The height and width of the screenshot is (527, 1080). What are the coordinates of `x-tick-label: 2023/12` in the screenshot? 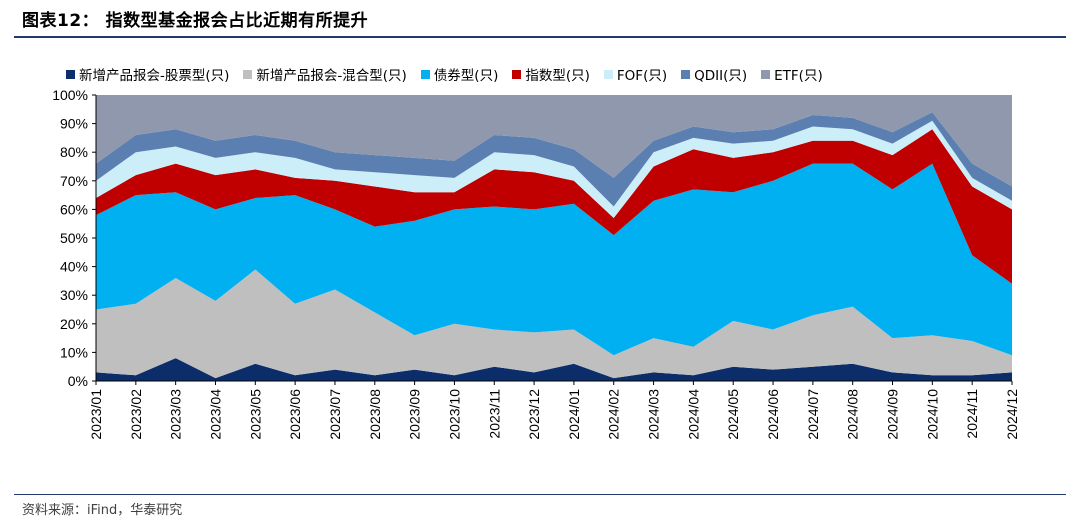 It's located at (534, 414).